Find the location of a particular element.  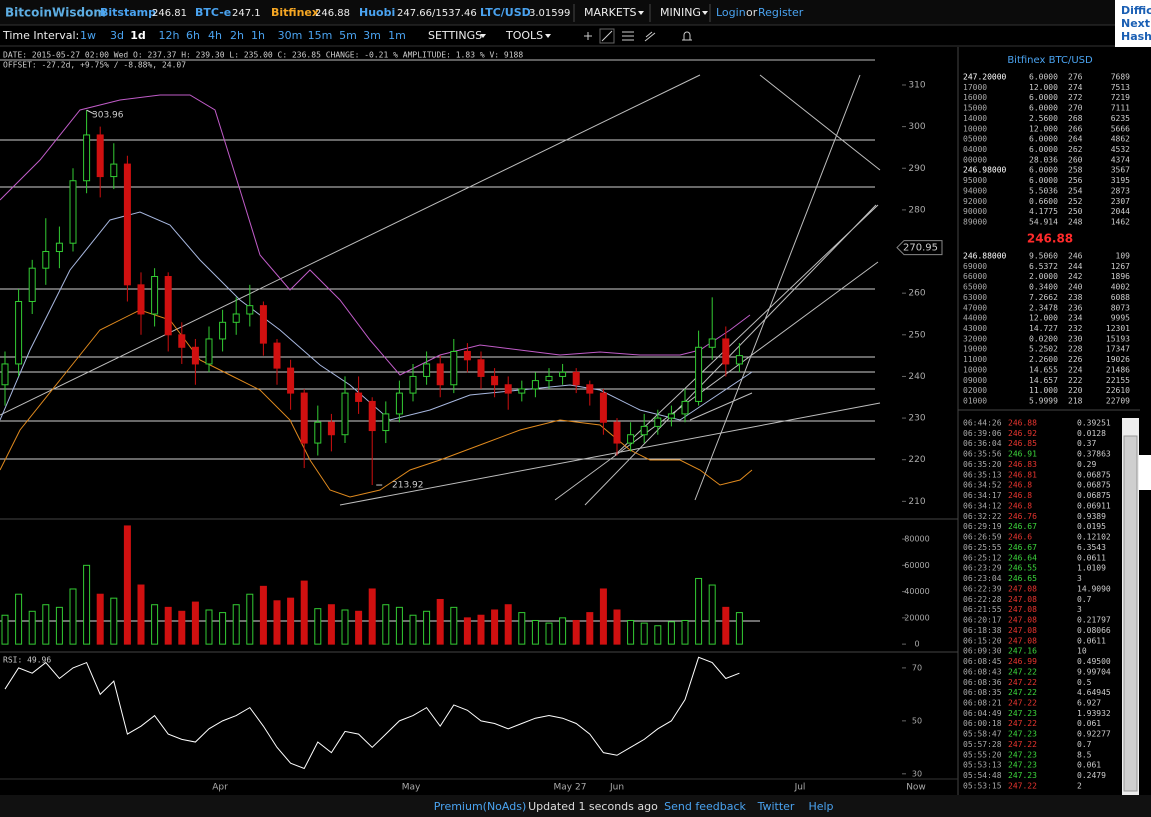

nav-separator is located at coordinates (642, 13).